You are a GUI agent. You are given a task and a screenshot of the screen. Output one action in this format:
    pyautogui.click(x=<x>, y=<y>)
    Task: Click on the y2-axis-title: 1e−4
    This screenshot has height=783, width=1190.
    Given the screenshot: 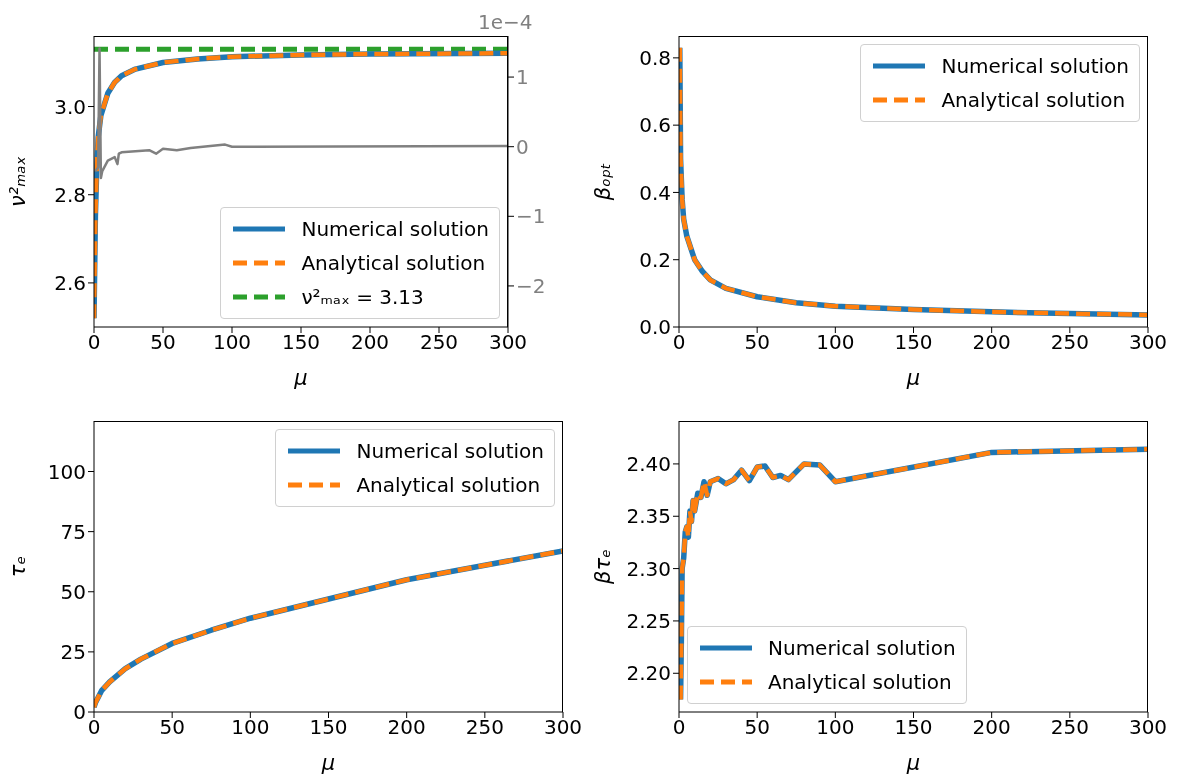 What is the action you would take?
    pyautogui.click(x=505, y=22)
    